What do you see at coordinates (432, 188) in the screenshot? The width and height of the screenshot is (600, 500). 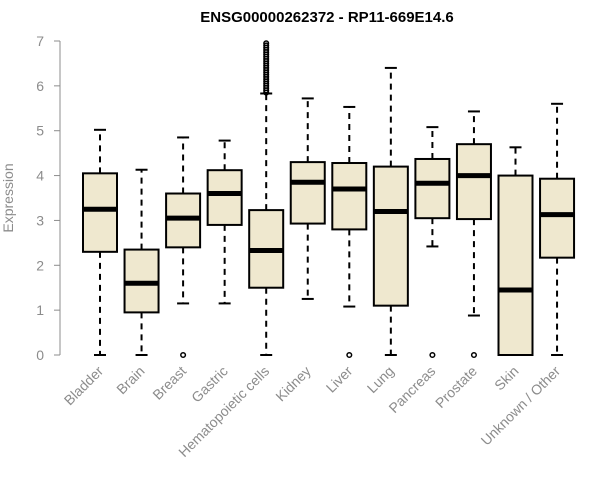 I see `box-rect-pancreas` at bounding box center [432, 188].